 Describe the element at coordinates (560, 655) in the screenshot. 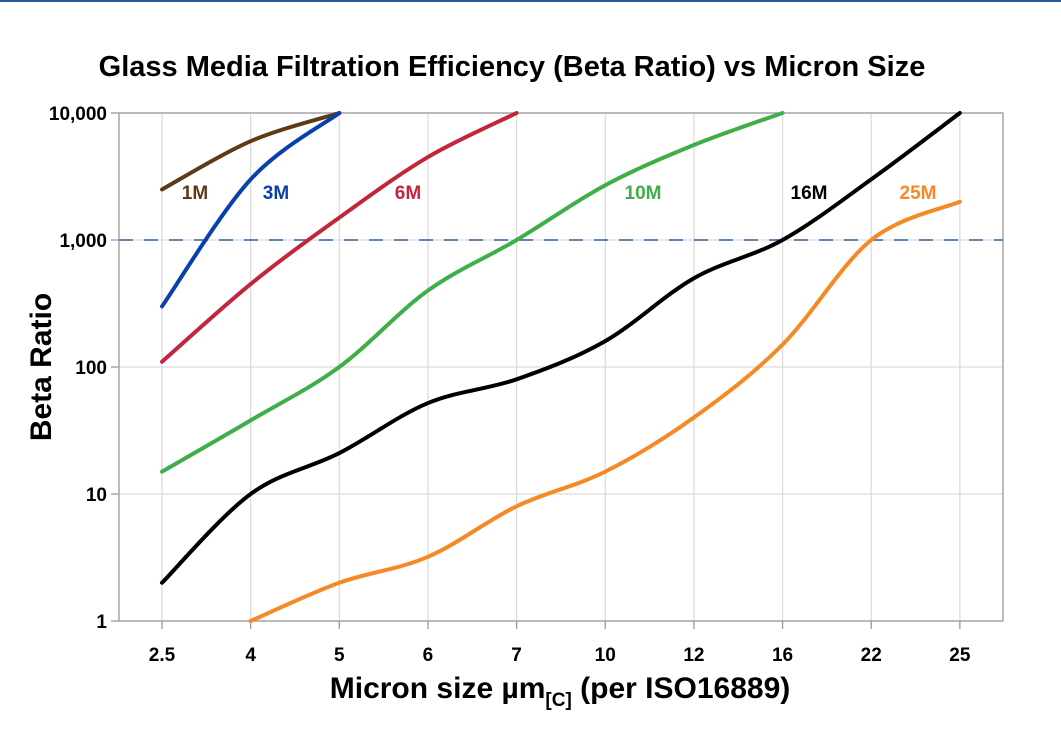

I see `x-tick-labels: 2.5 4 5 6 7 10 12 16 22 25` at that location.